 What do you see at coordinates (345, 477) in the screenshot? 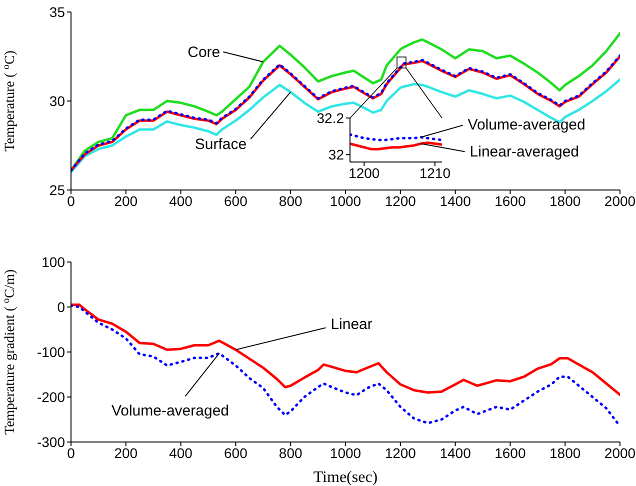
I see `x-axis-title: Time(sec)` at bounding box center [345, 477].